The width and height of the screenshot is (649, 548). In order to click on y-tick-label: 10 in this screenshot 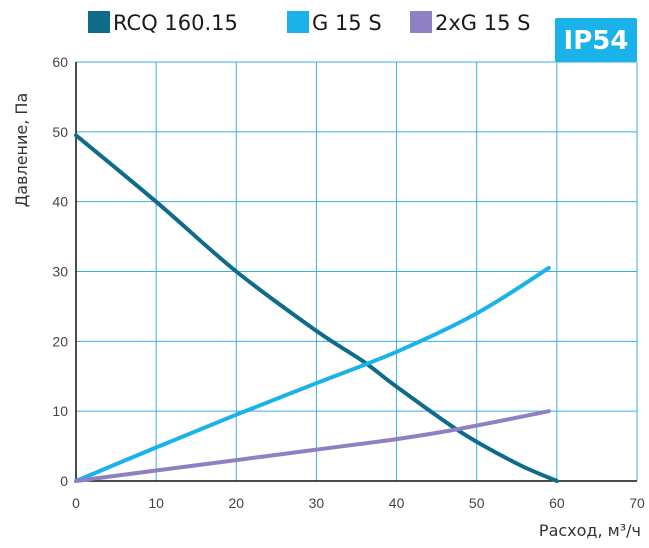, I will do `click(60, 411)`.